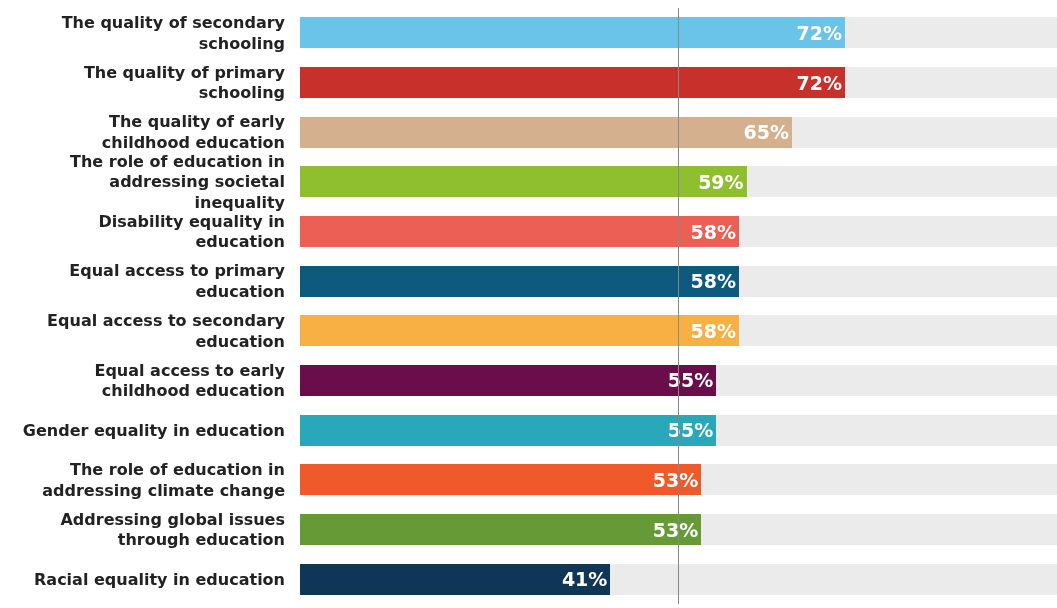  Describe the element at coordinates (191, 231) in the screenshot. I see `y-tick-label: Disability equality in education` at that location.